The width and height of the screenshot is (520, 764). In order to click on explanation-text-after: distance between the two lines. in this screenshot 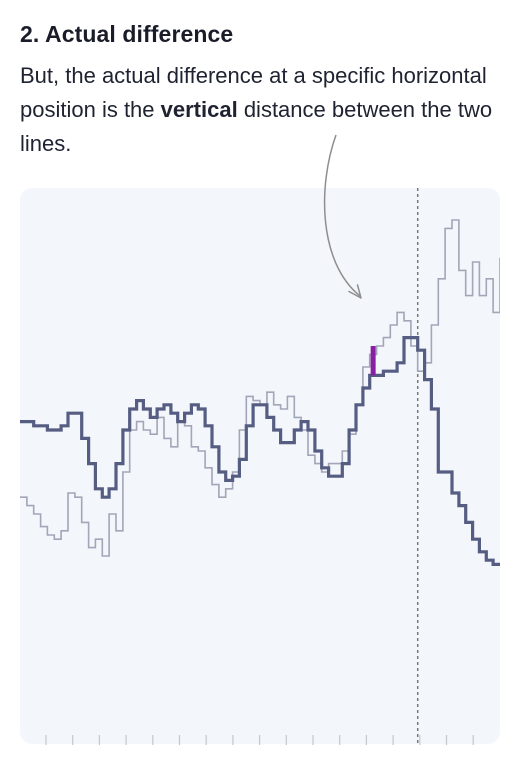, I will do `click(256, 126)`.